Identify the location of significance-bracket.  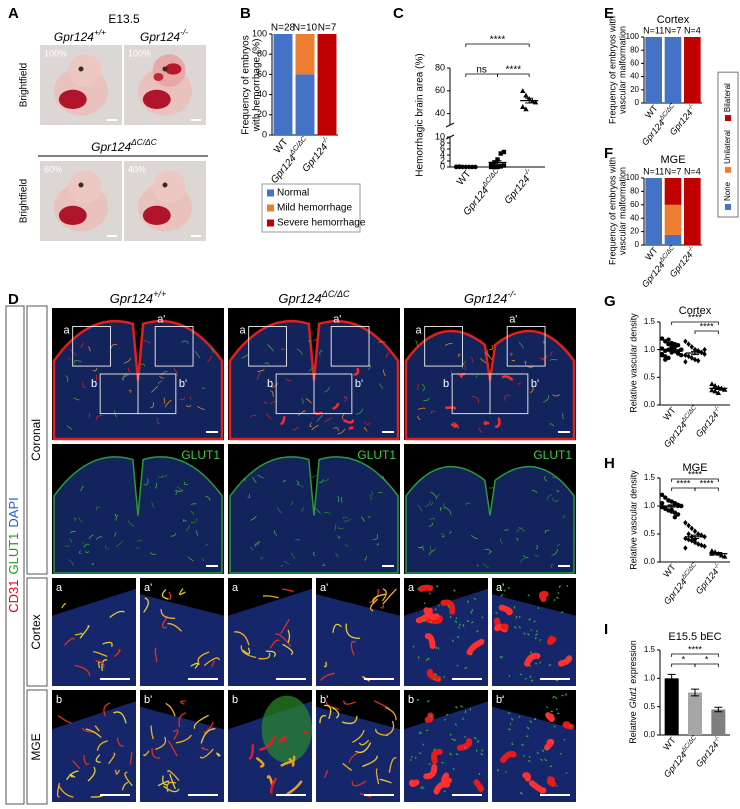
(695, 480).